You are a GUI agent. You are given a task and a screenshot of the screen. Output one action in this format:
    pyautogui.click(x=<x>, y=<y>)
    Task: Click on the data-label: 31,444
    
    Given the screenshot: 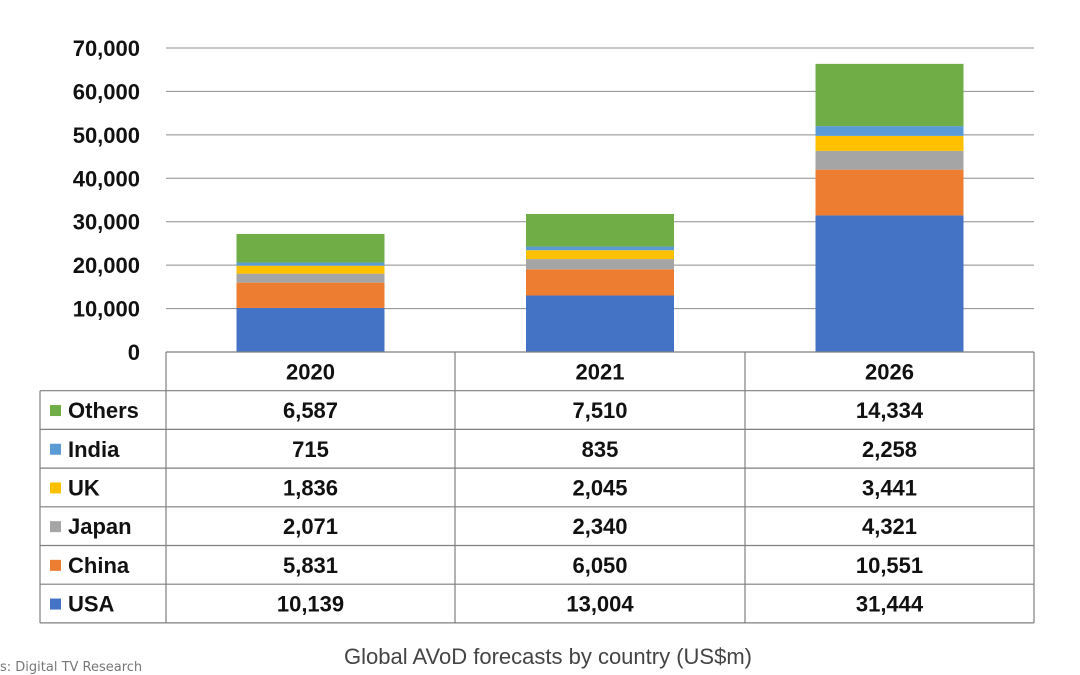 What is the action you would take?
    pyautogui.click(x=890, y=604)
    